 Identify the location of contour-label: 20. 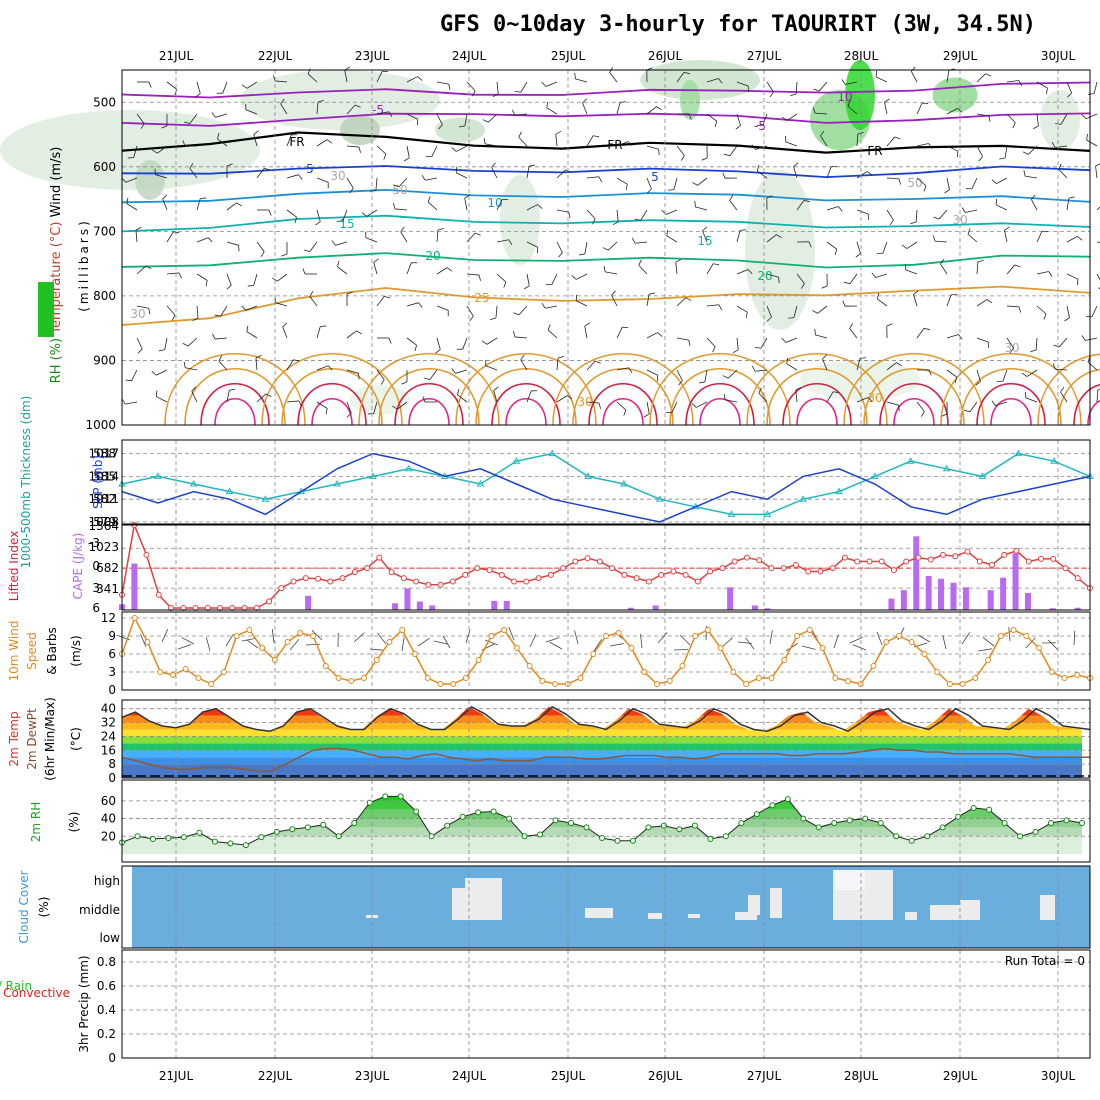
(764, 276).